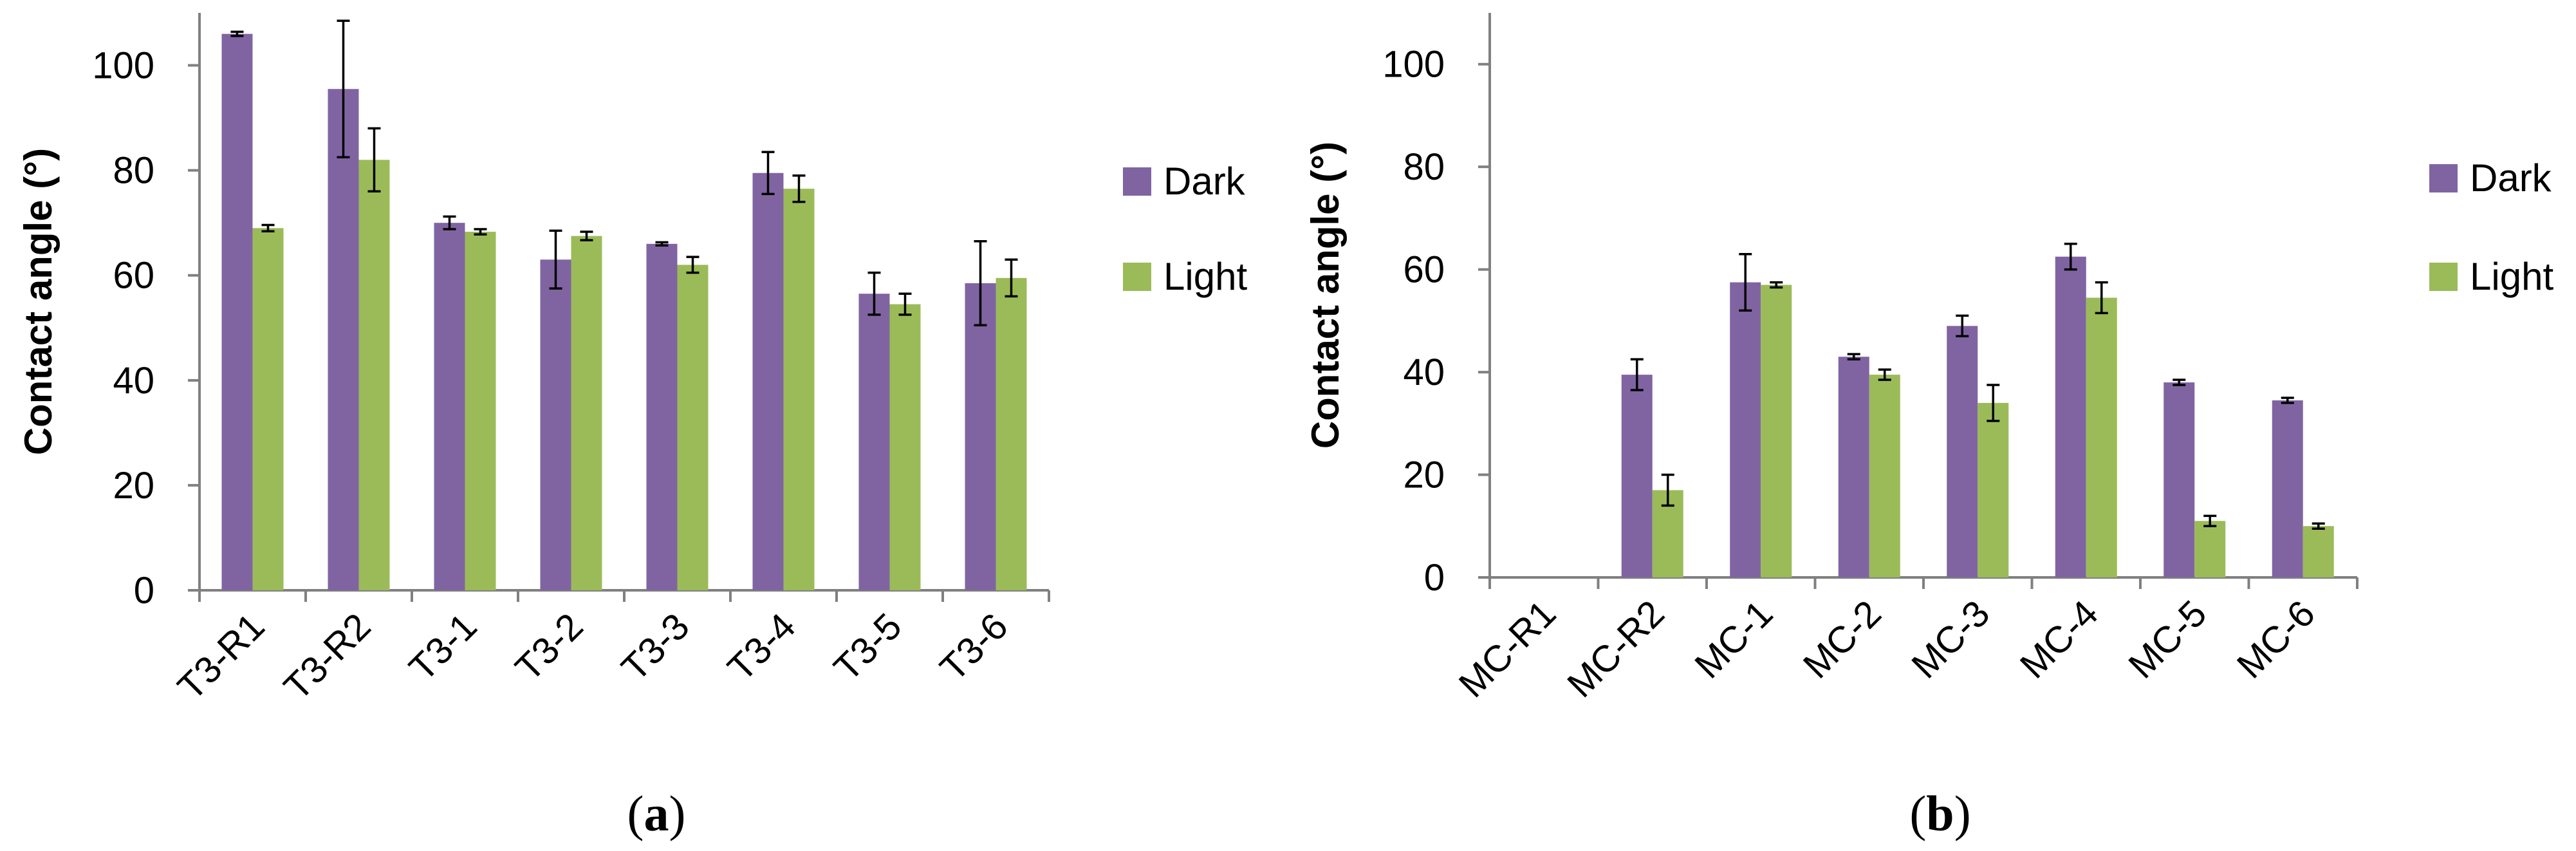  Describe the element at coordinates (2276, 639) in the screenshot. I see `x-tick-label: MC-6` at that location.